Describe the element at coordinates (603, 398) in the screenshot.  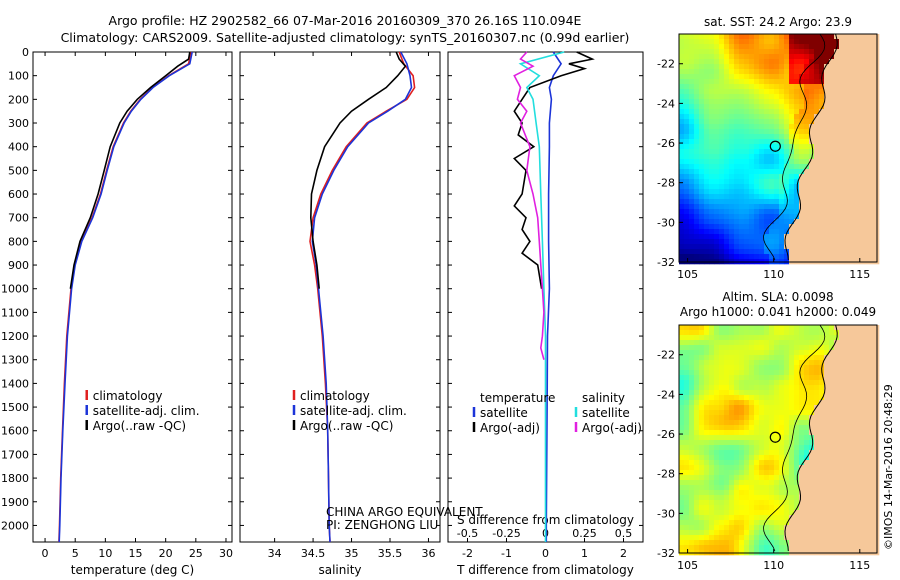
I see `legend-heading: salinity` at that location.